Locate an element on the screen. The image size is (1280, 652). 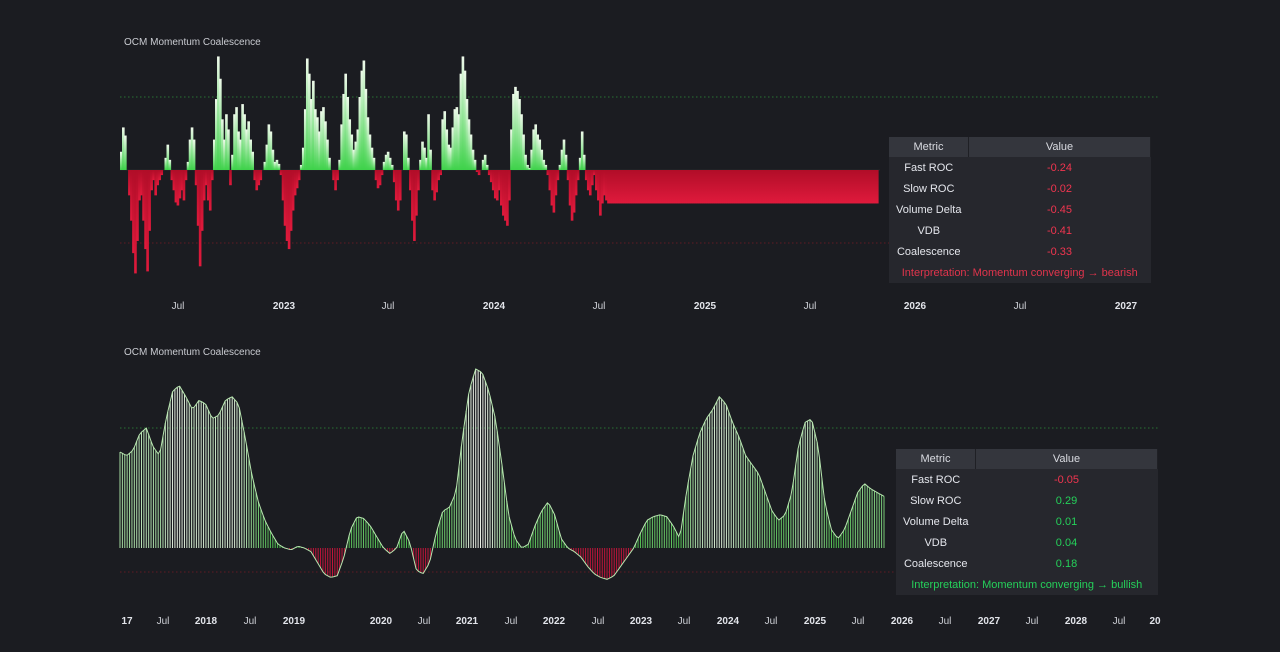
metric-name: Coalescence is located at coordinates (928, 251).